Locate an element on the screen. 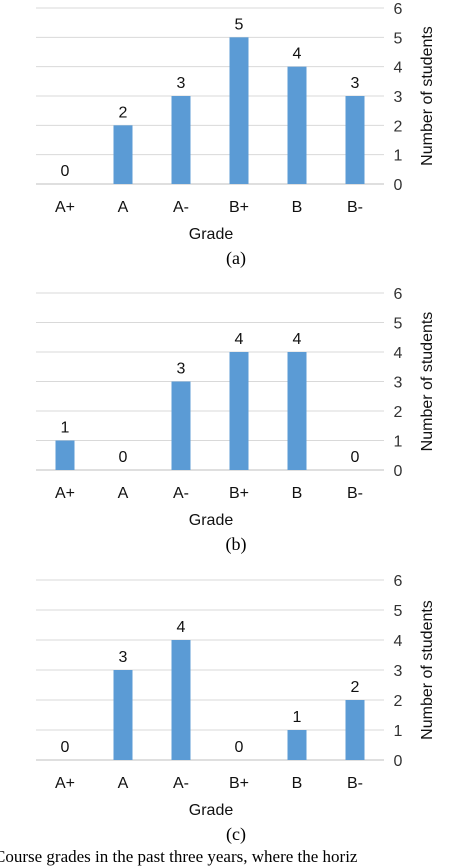  subfigure-caption: (c) is located at coordinates (236, 834).